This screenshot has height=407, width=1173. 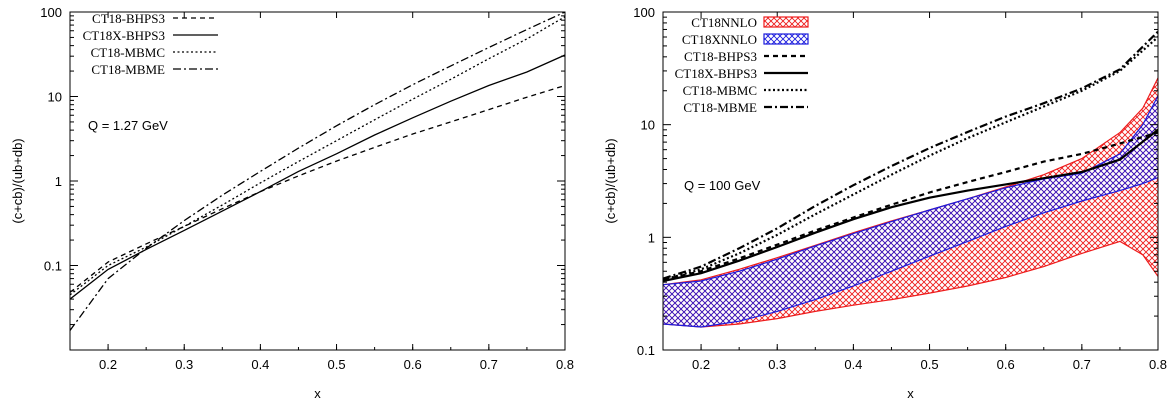 I want to click on band-lower-edge, so click(x=910, y=284).